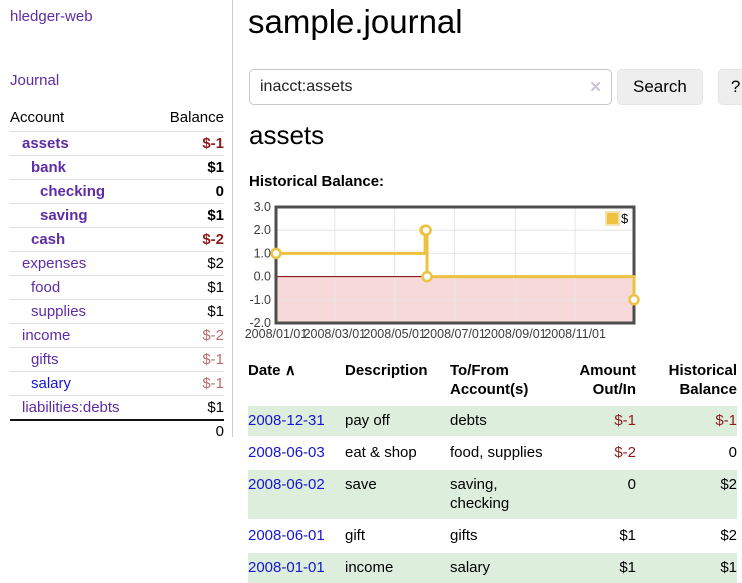  What do you see at coordinates (506, 452) in the screenshot?
I see `transaction-accounts: food, supplies` at bounding box center [506, 452].